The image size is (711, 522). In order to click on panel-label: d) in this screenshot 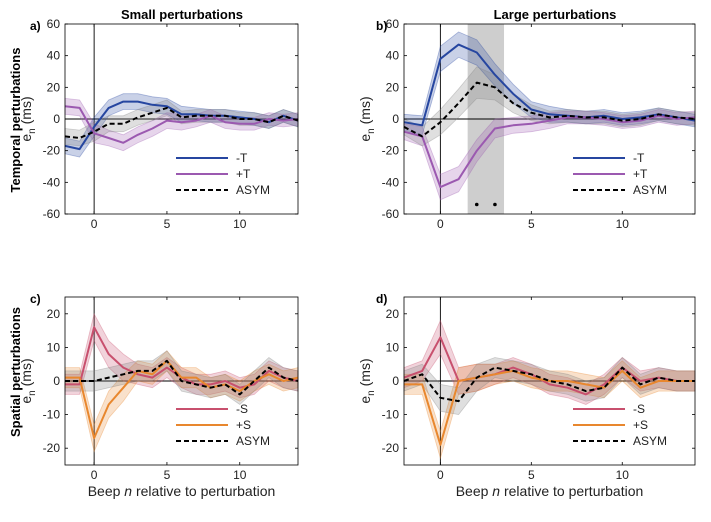, I will do `click(381, 299)`.